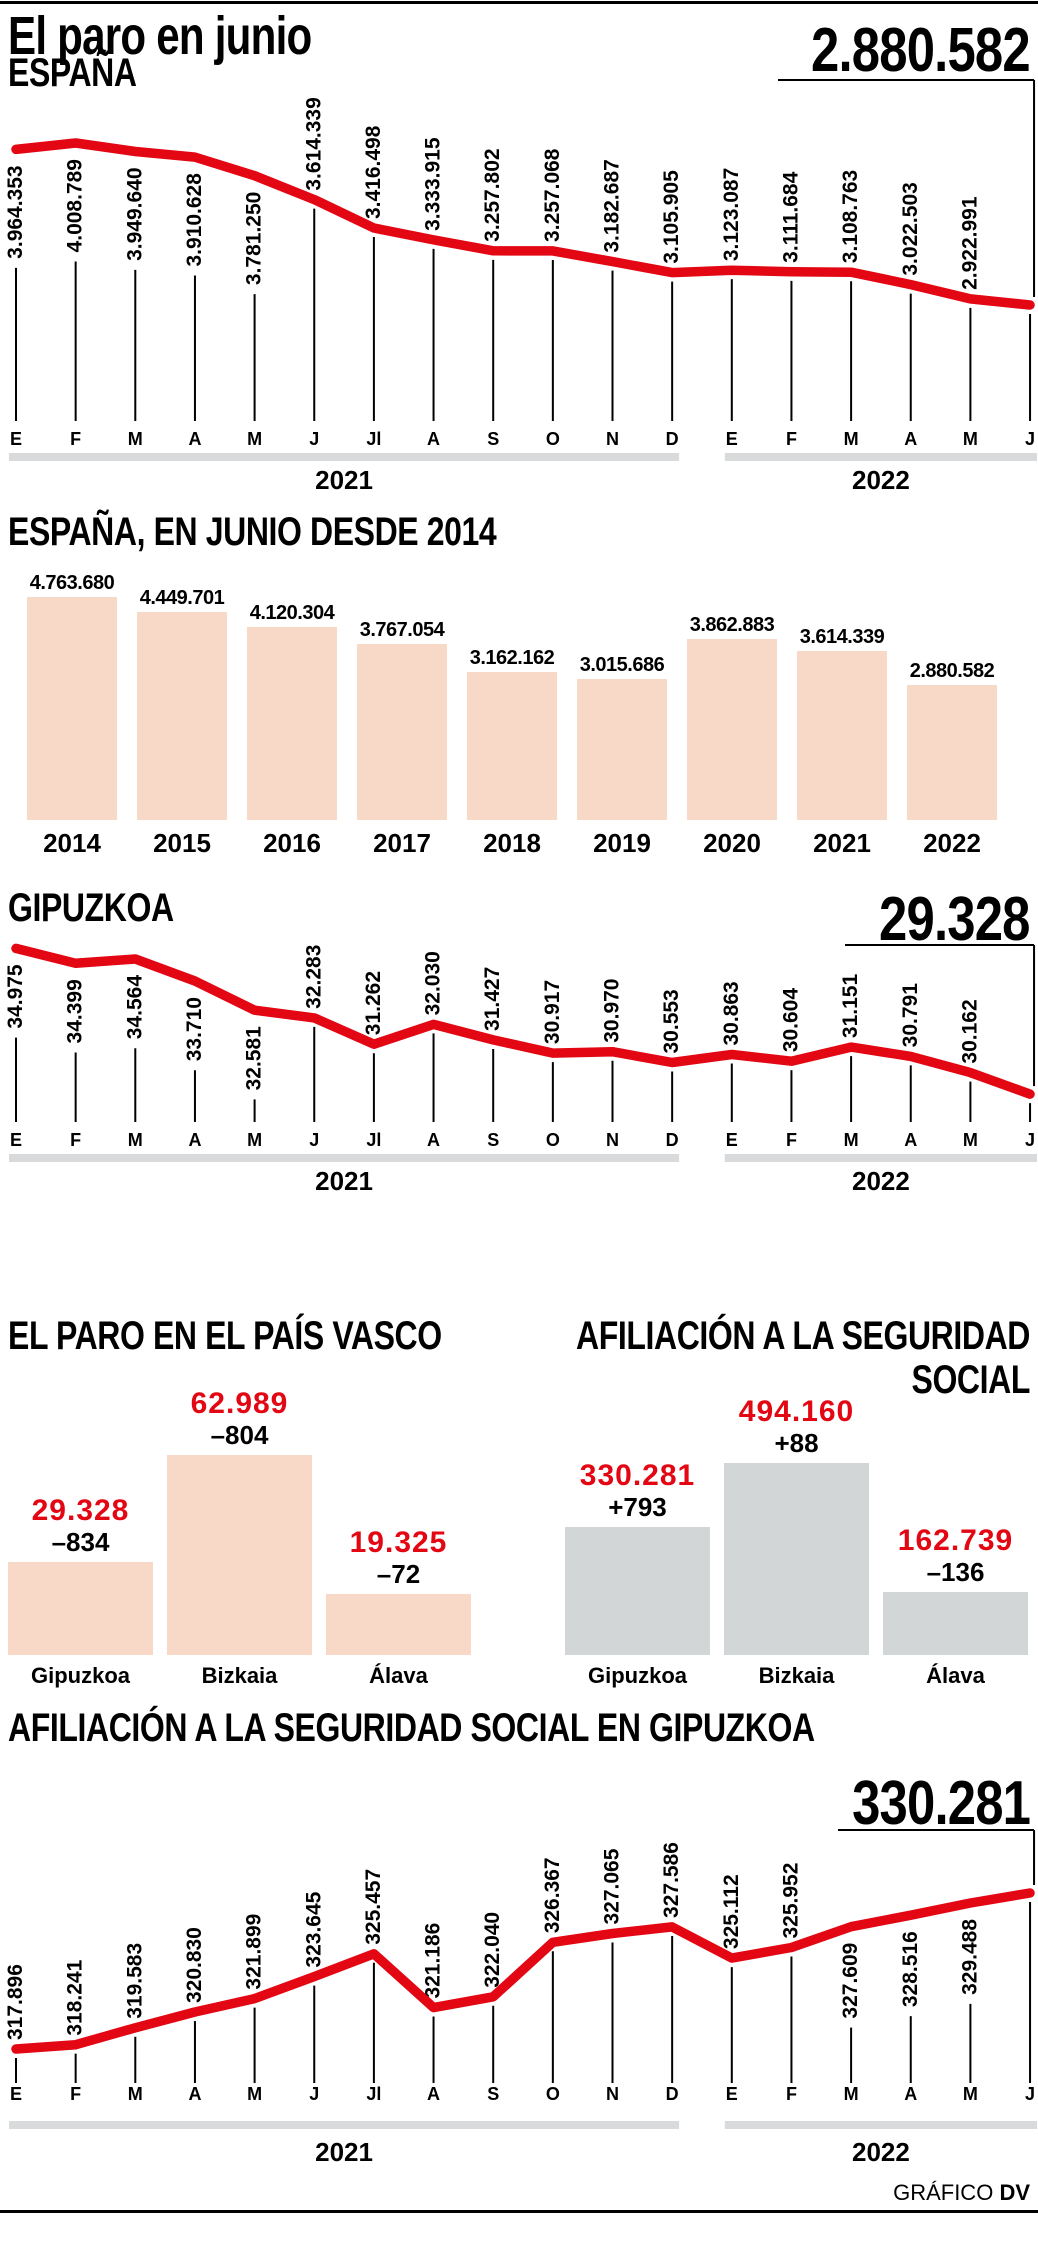 This screenshot has height=2255, width=1038. I want to click on value-label: 30.917, so click(552, 1012).